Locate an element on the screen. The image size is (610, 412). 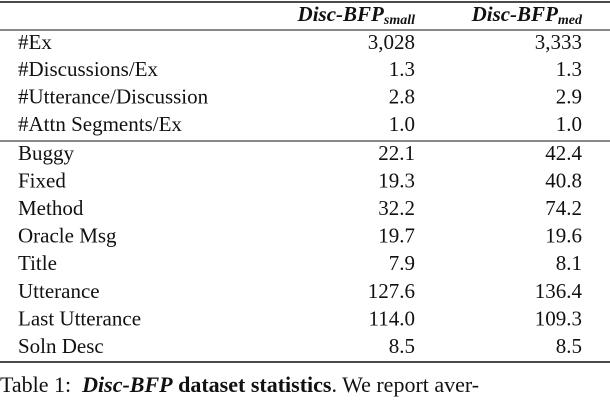
column-subscript: small is located at coordinates (399, 20).